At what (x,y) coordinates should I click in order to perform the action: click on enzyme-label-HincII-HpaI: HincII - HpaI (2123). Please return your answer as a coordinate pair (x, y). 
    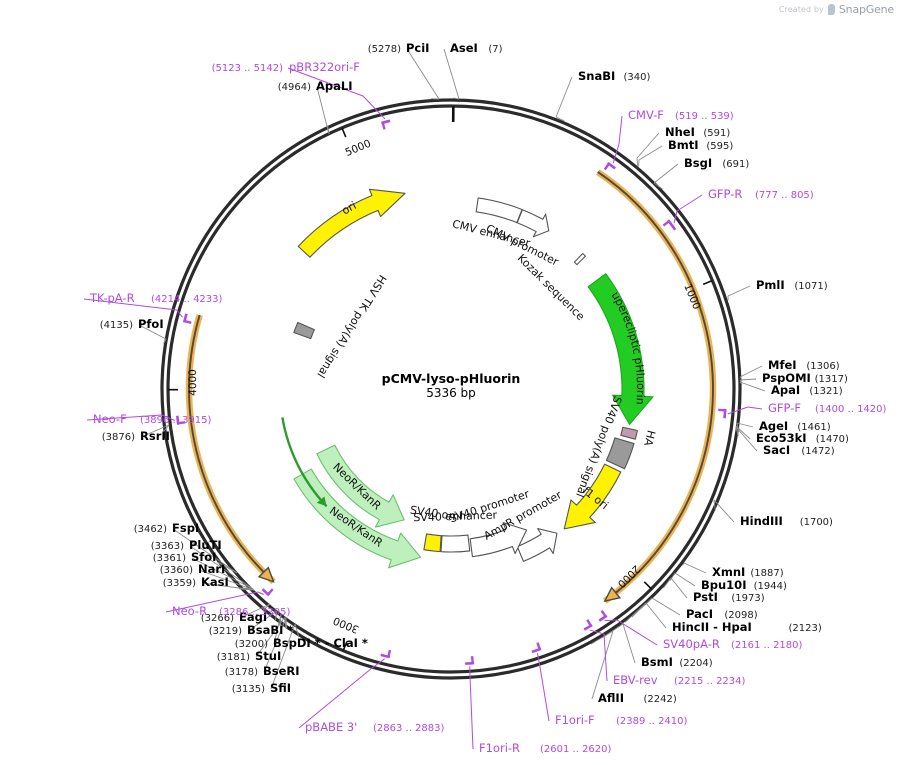
    Looking at the image, I should click on (747, 627).